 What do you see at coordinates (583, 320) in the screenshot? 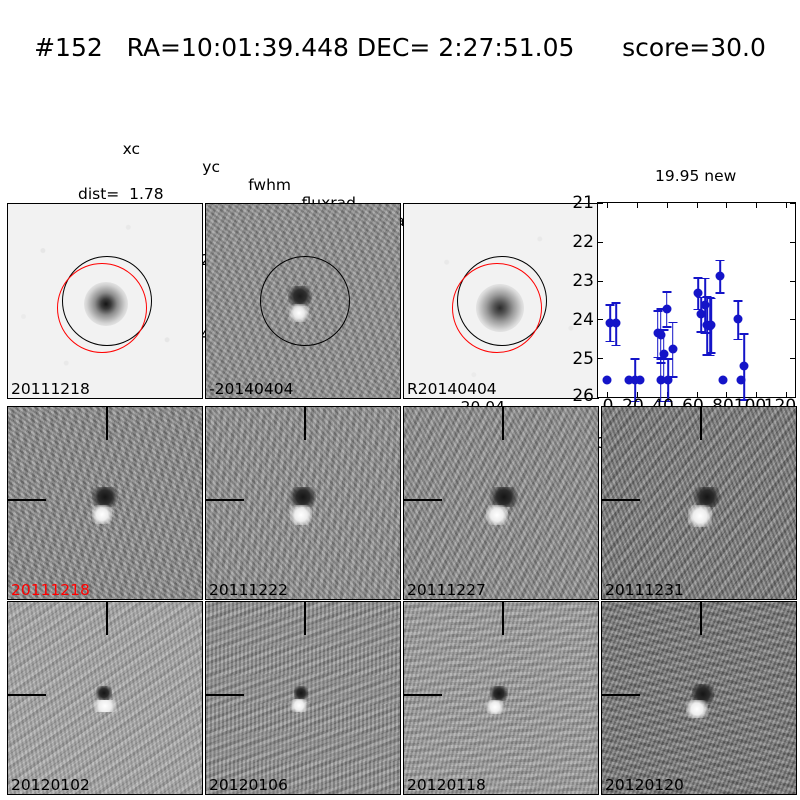
I see `y-tick-24: 24` at bounding box center [583, 320].